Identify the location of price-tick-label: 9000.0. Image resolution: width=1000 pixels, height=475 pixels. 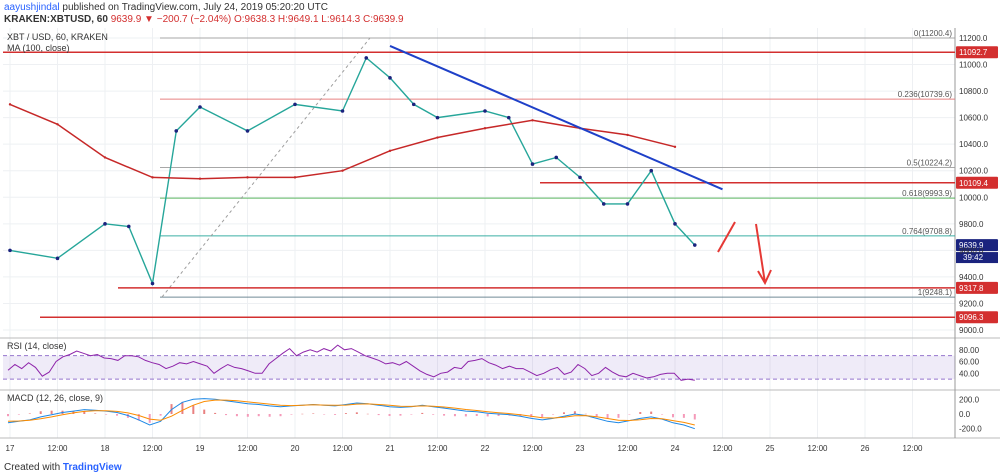
(971, 330).